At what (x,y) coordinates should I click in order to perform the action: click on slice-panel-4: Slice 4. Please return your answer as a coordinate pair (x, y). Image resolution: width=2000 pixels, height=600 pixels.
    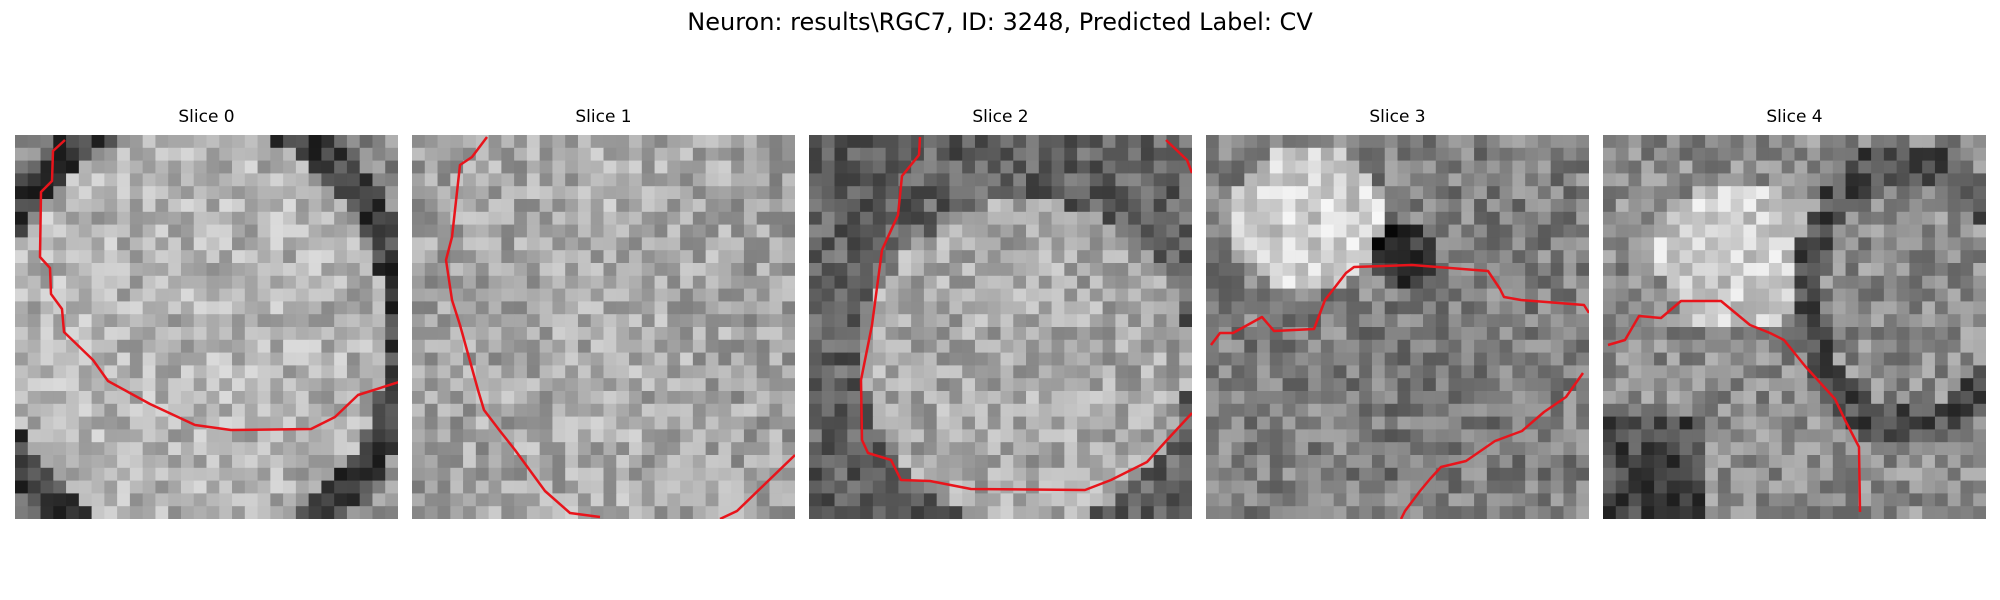
    Looking at the image, I should click on (1794, 313).